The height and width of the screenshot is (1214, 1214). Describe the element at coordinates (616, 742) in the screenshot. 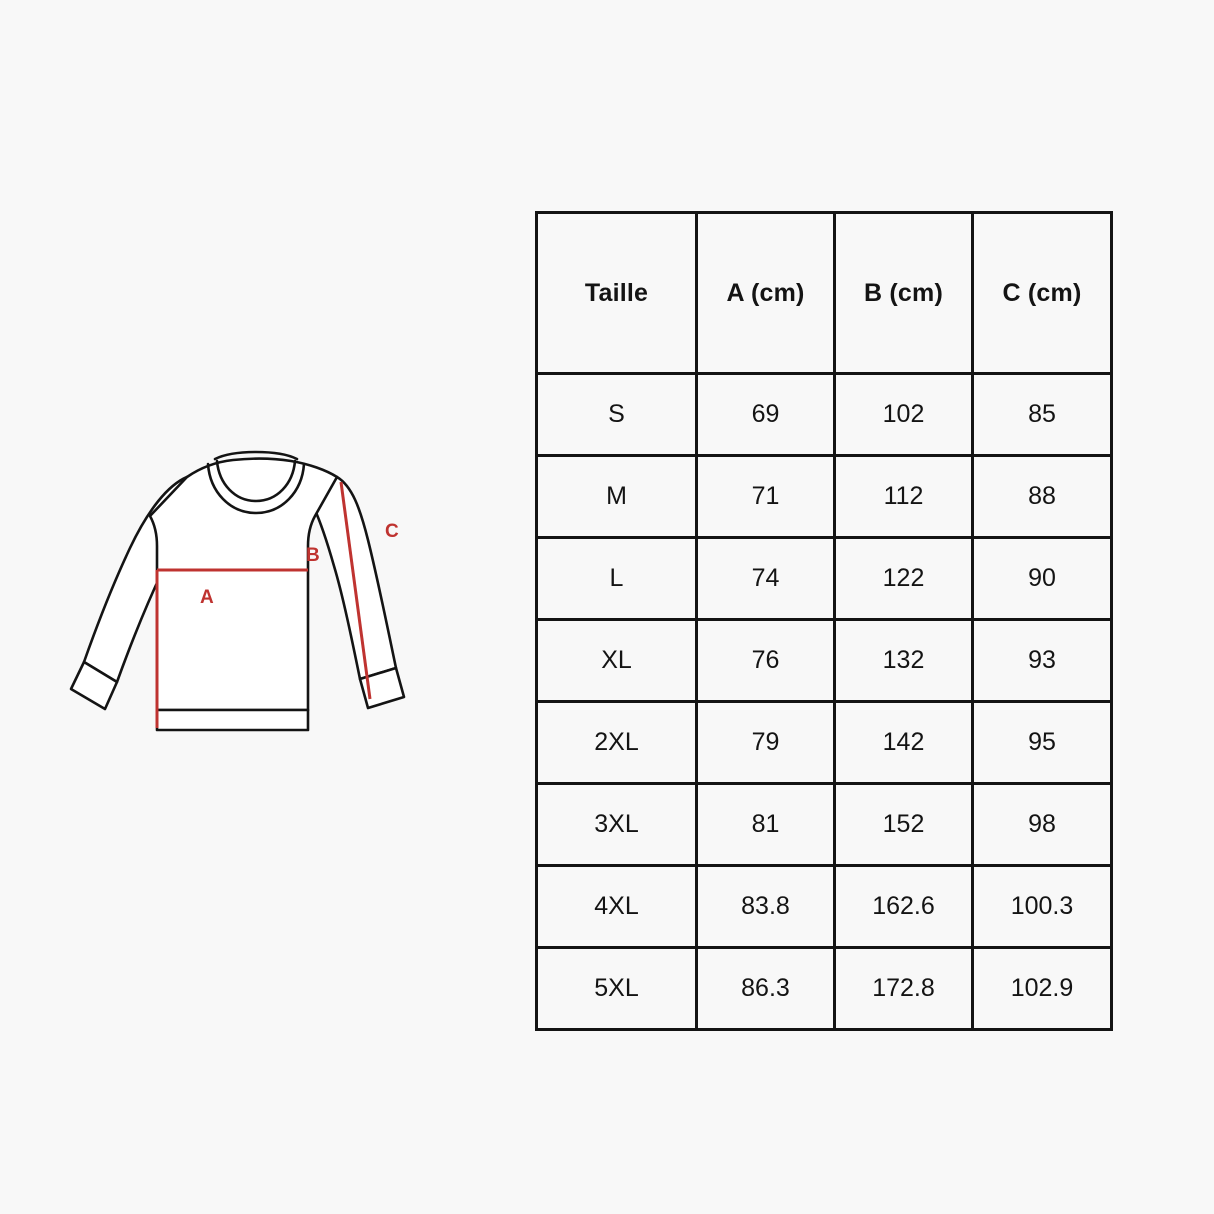

I see `cell-size: 2XL` at that location.